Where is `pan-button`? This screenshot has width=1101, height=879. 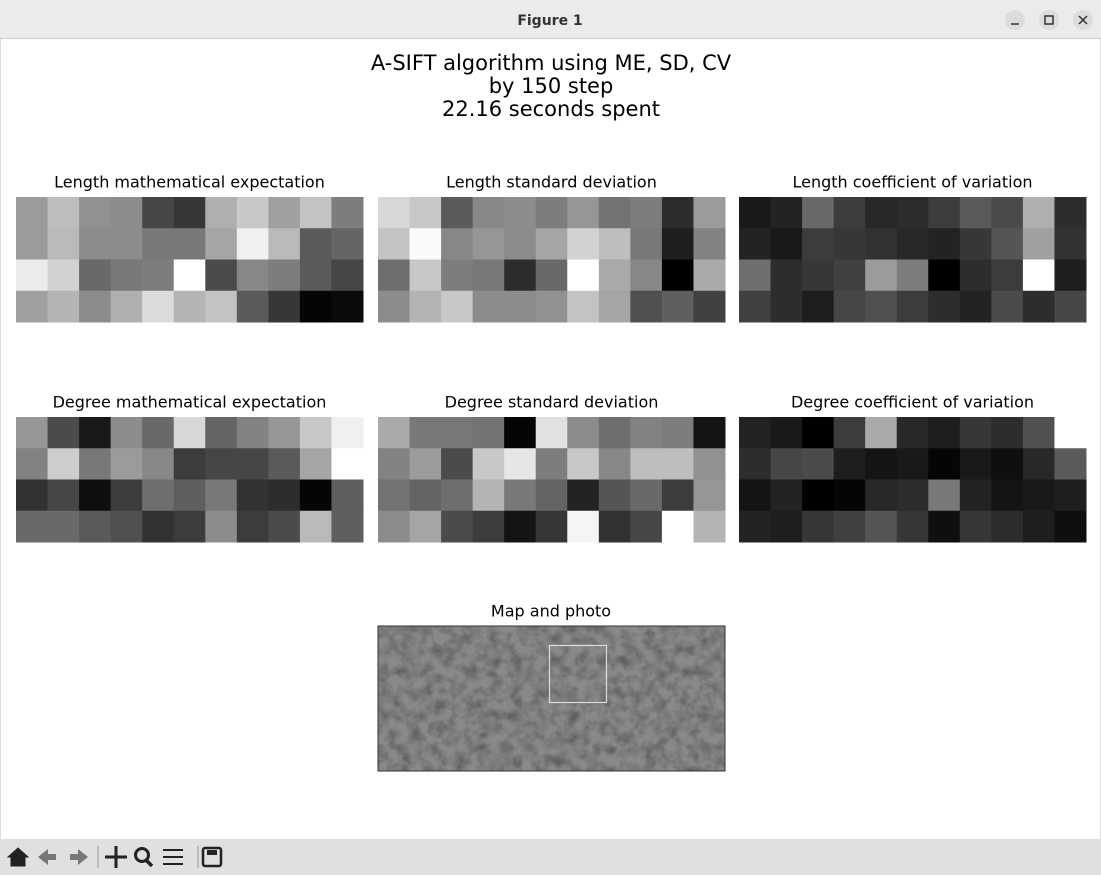
pan-button is located at coordinates (116, 857).